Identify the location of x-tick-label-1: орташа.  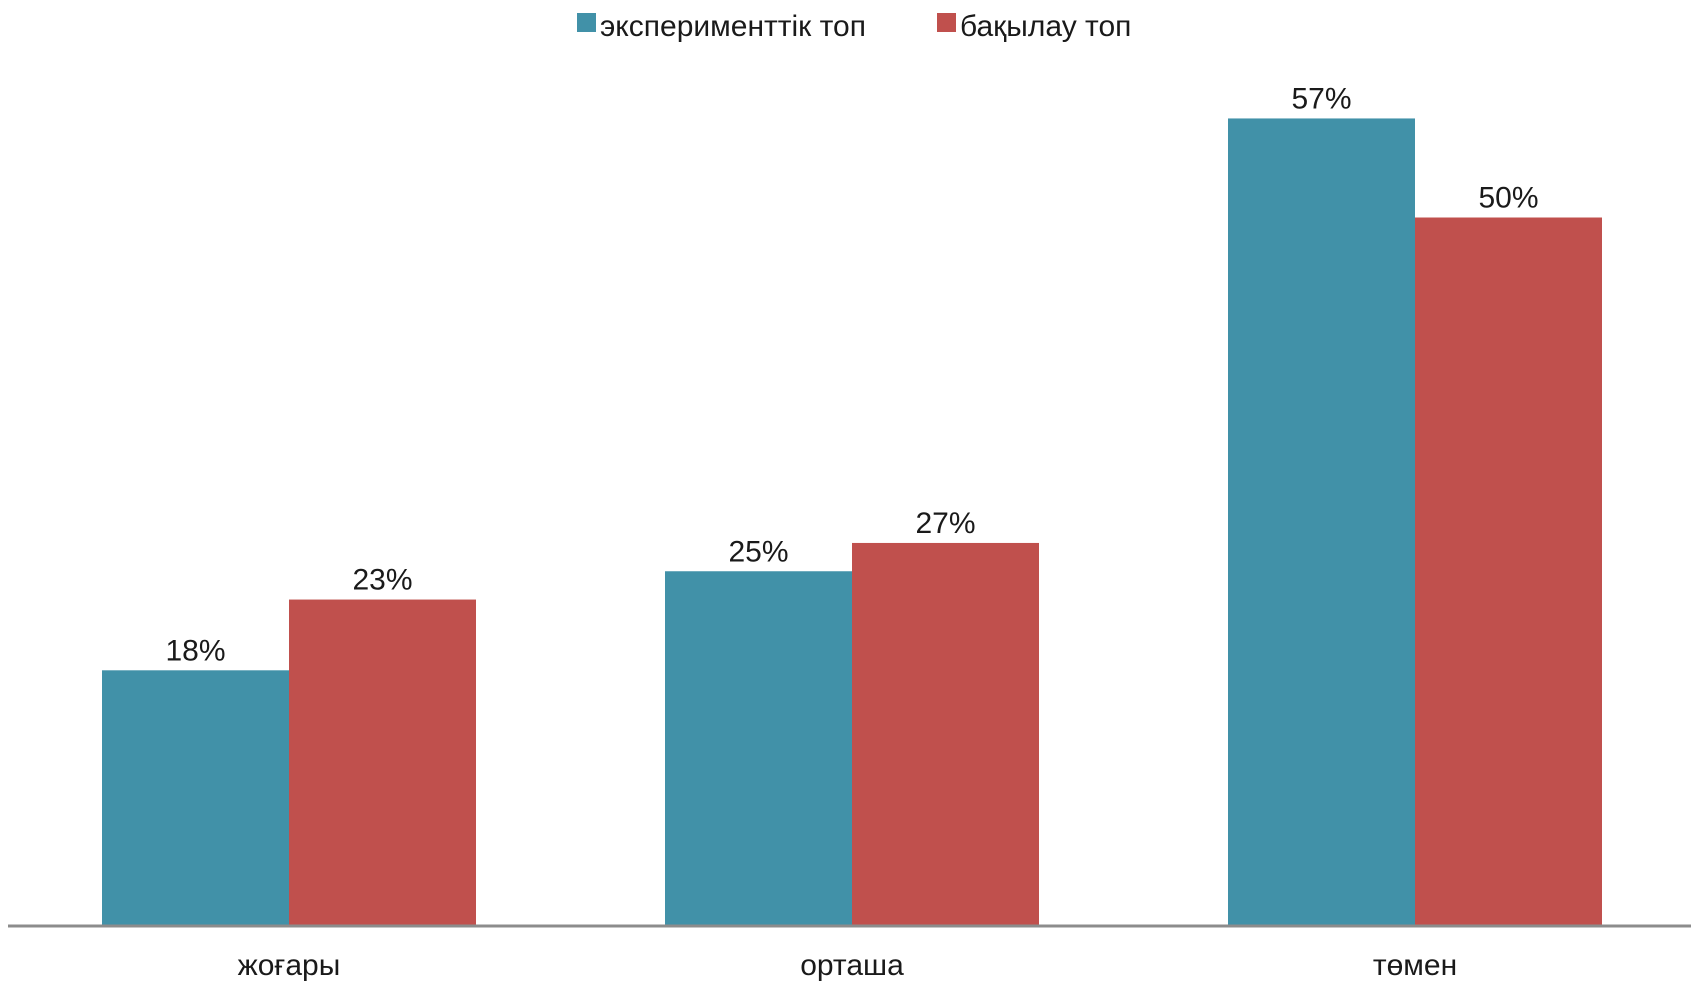
(852, 965).